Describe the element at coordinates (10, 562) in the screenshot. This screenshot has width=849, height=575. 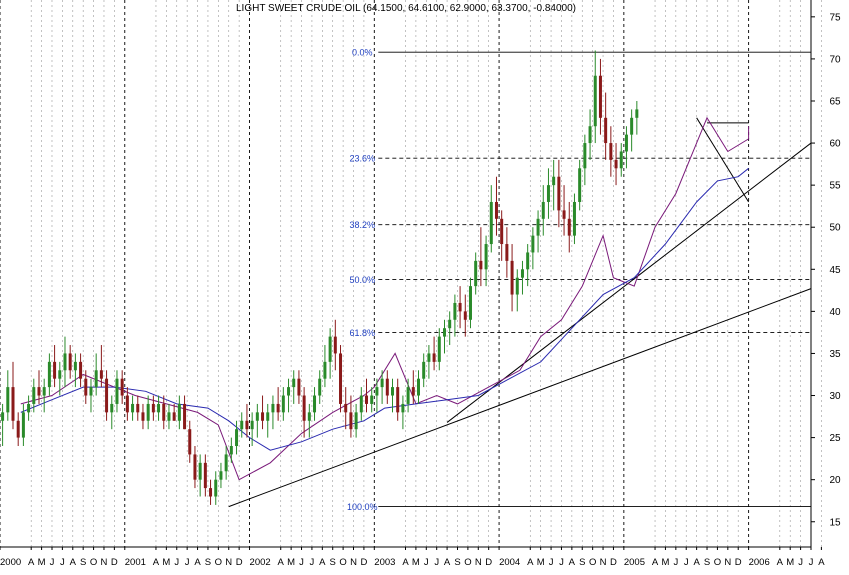
I see `x-tick-label: 2000` at that location.